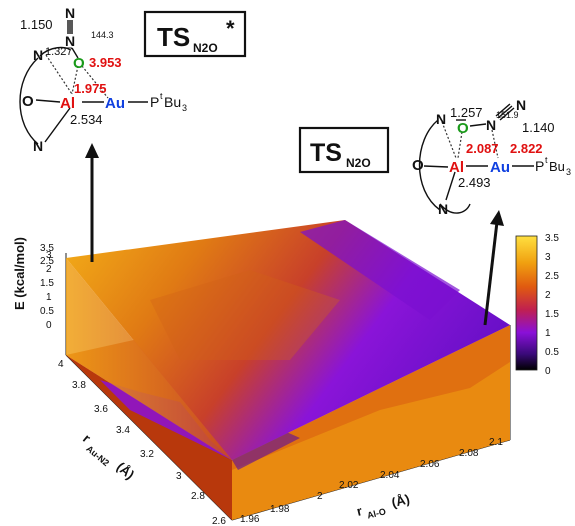 The height and width of the screenshot is (526, 575). What do you see at coordinates (250, 519) in the screenshot?
I see `x-tick: 1.96` at bounding box center [250, 519].